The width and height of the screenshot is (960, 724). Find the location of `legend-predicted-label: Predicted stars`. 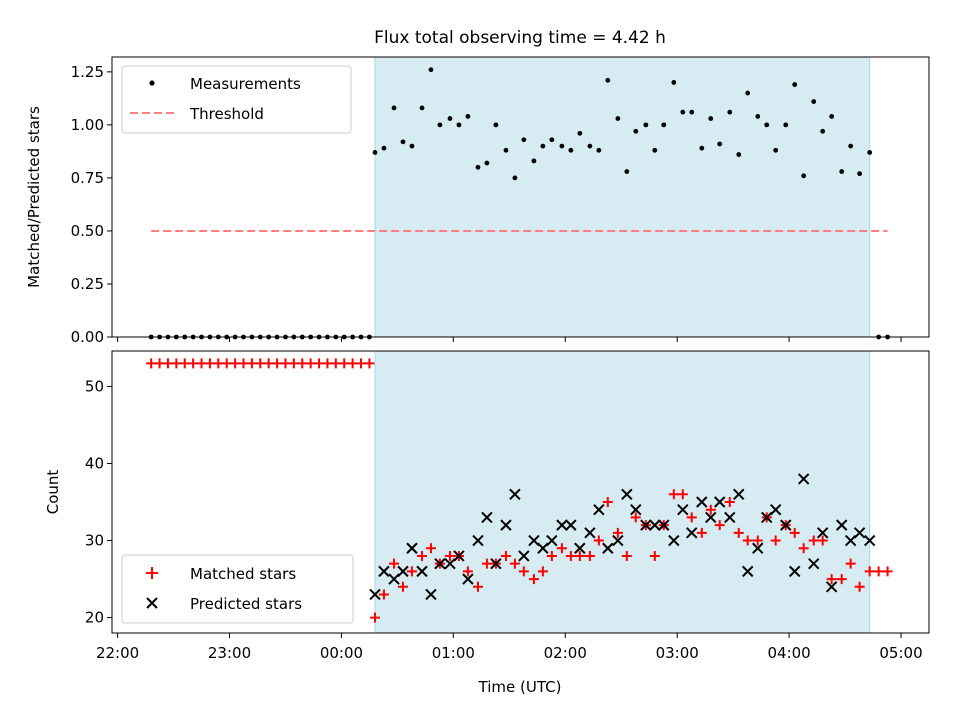

legend-predicted-label: Predicted stars is located at coordinates (246, 604).